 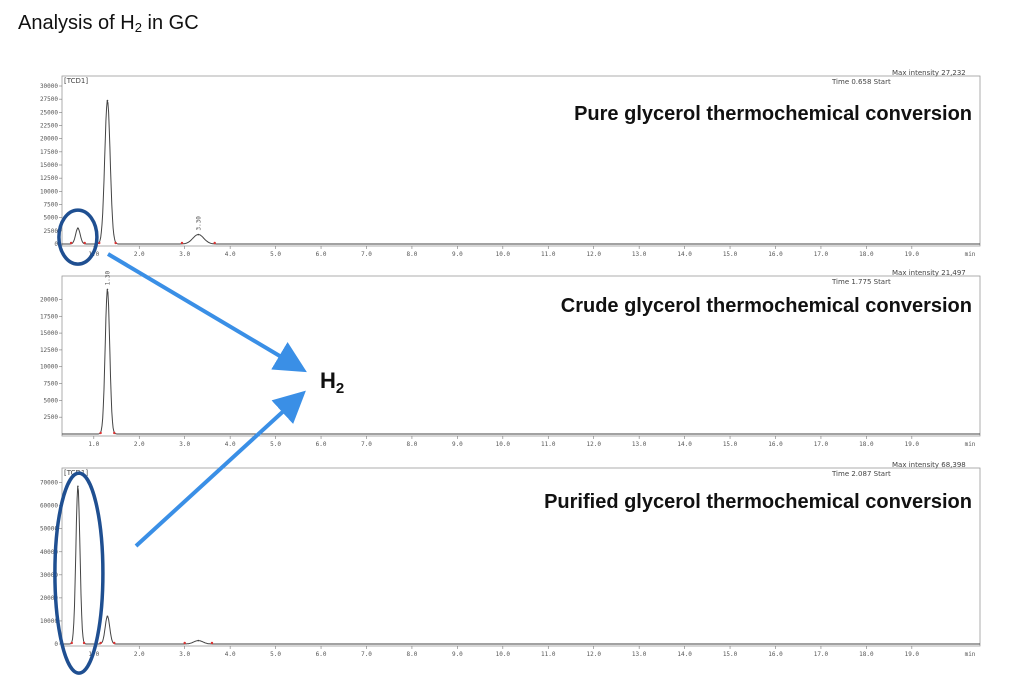 What do you see at coordinates (138, 27) in the screenshot?
I see `page-title-subscript: 2` at bounding box center [138, 27].